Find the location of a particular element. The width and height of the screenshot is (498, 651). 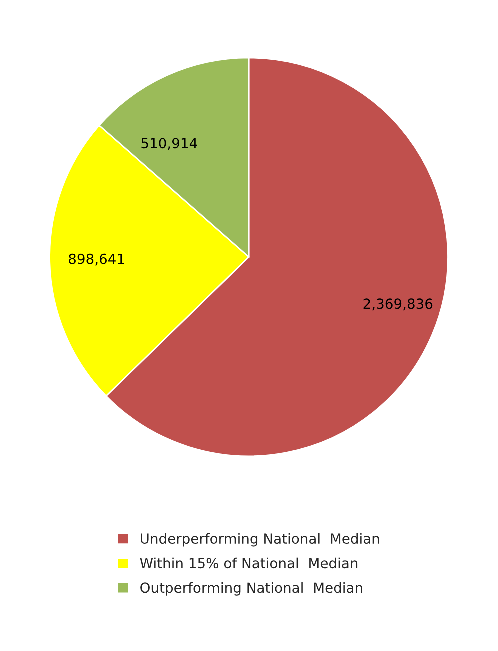

legend-label: Within 15% of National Median is located at coordinates (249, 563).